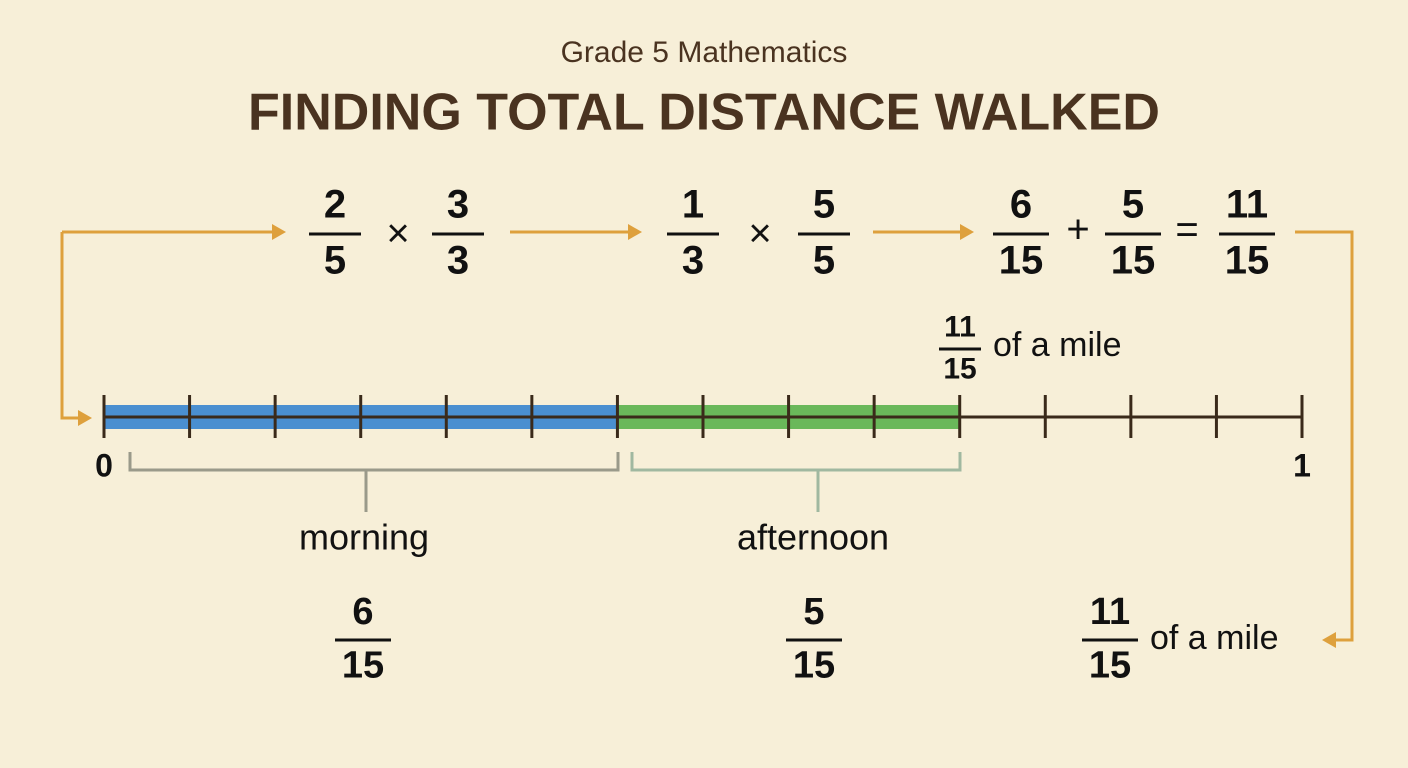 The width and height of the screenshot is (1408, 768). What do you see at coordinates (104, 465) in the screenshot?
I see `line-start: 0` at bounding box center [104, 465].